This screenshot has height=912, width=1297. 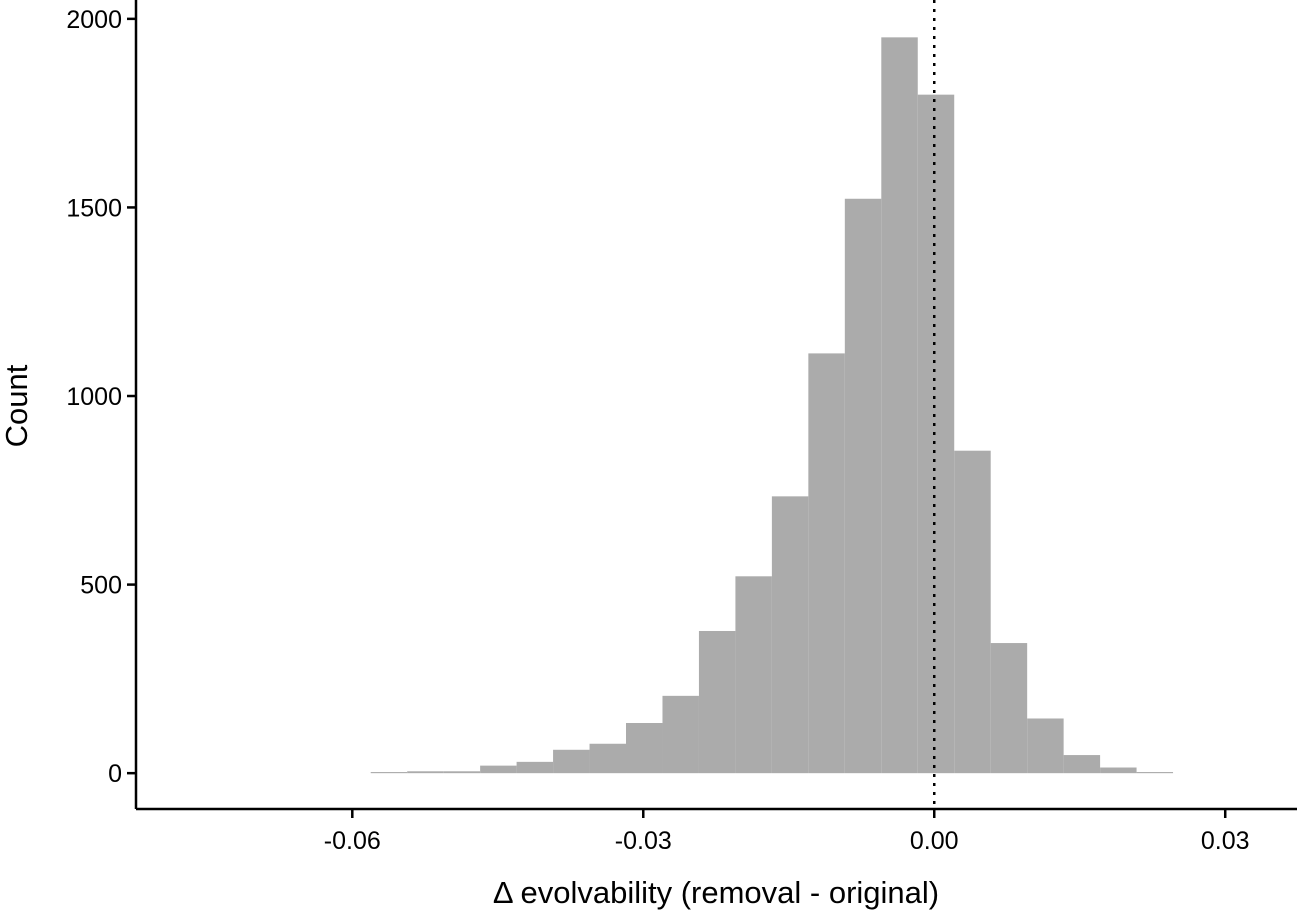 I want to click on y-tick-label: 1500, so click(x=94, y=208).